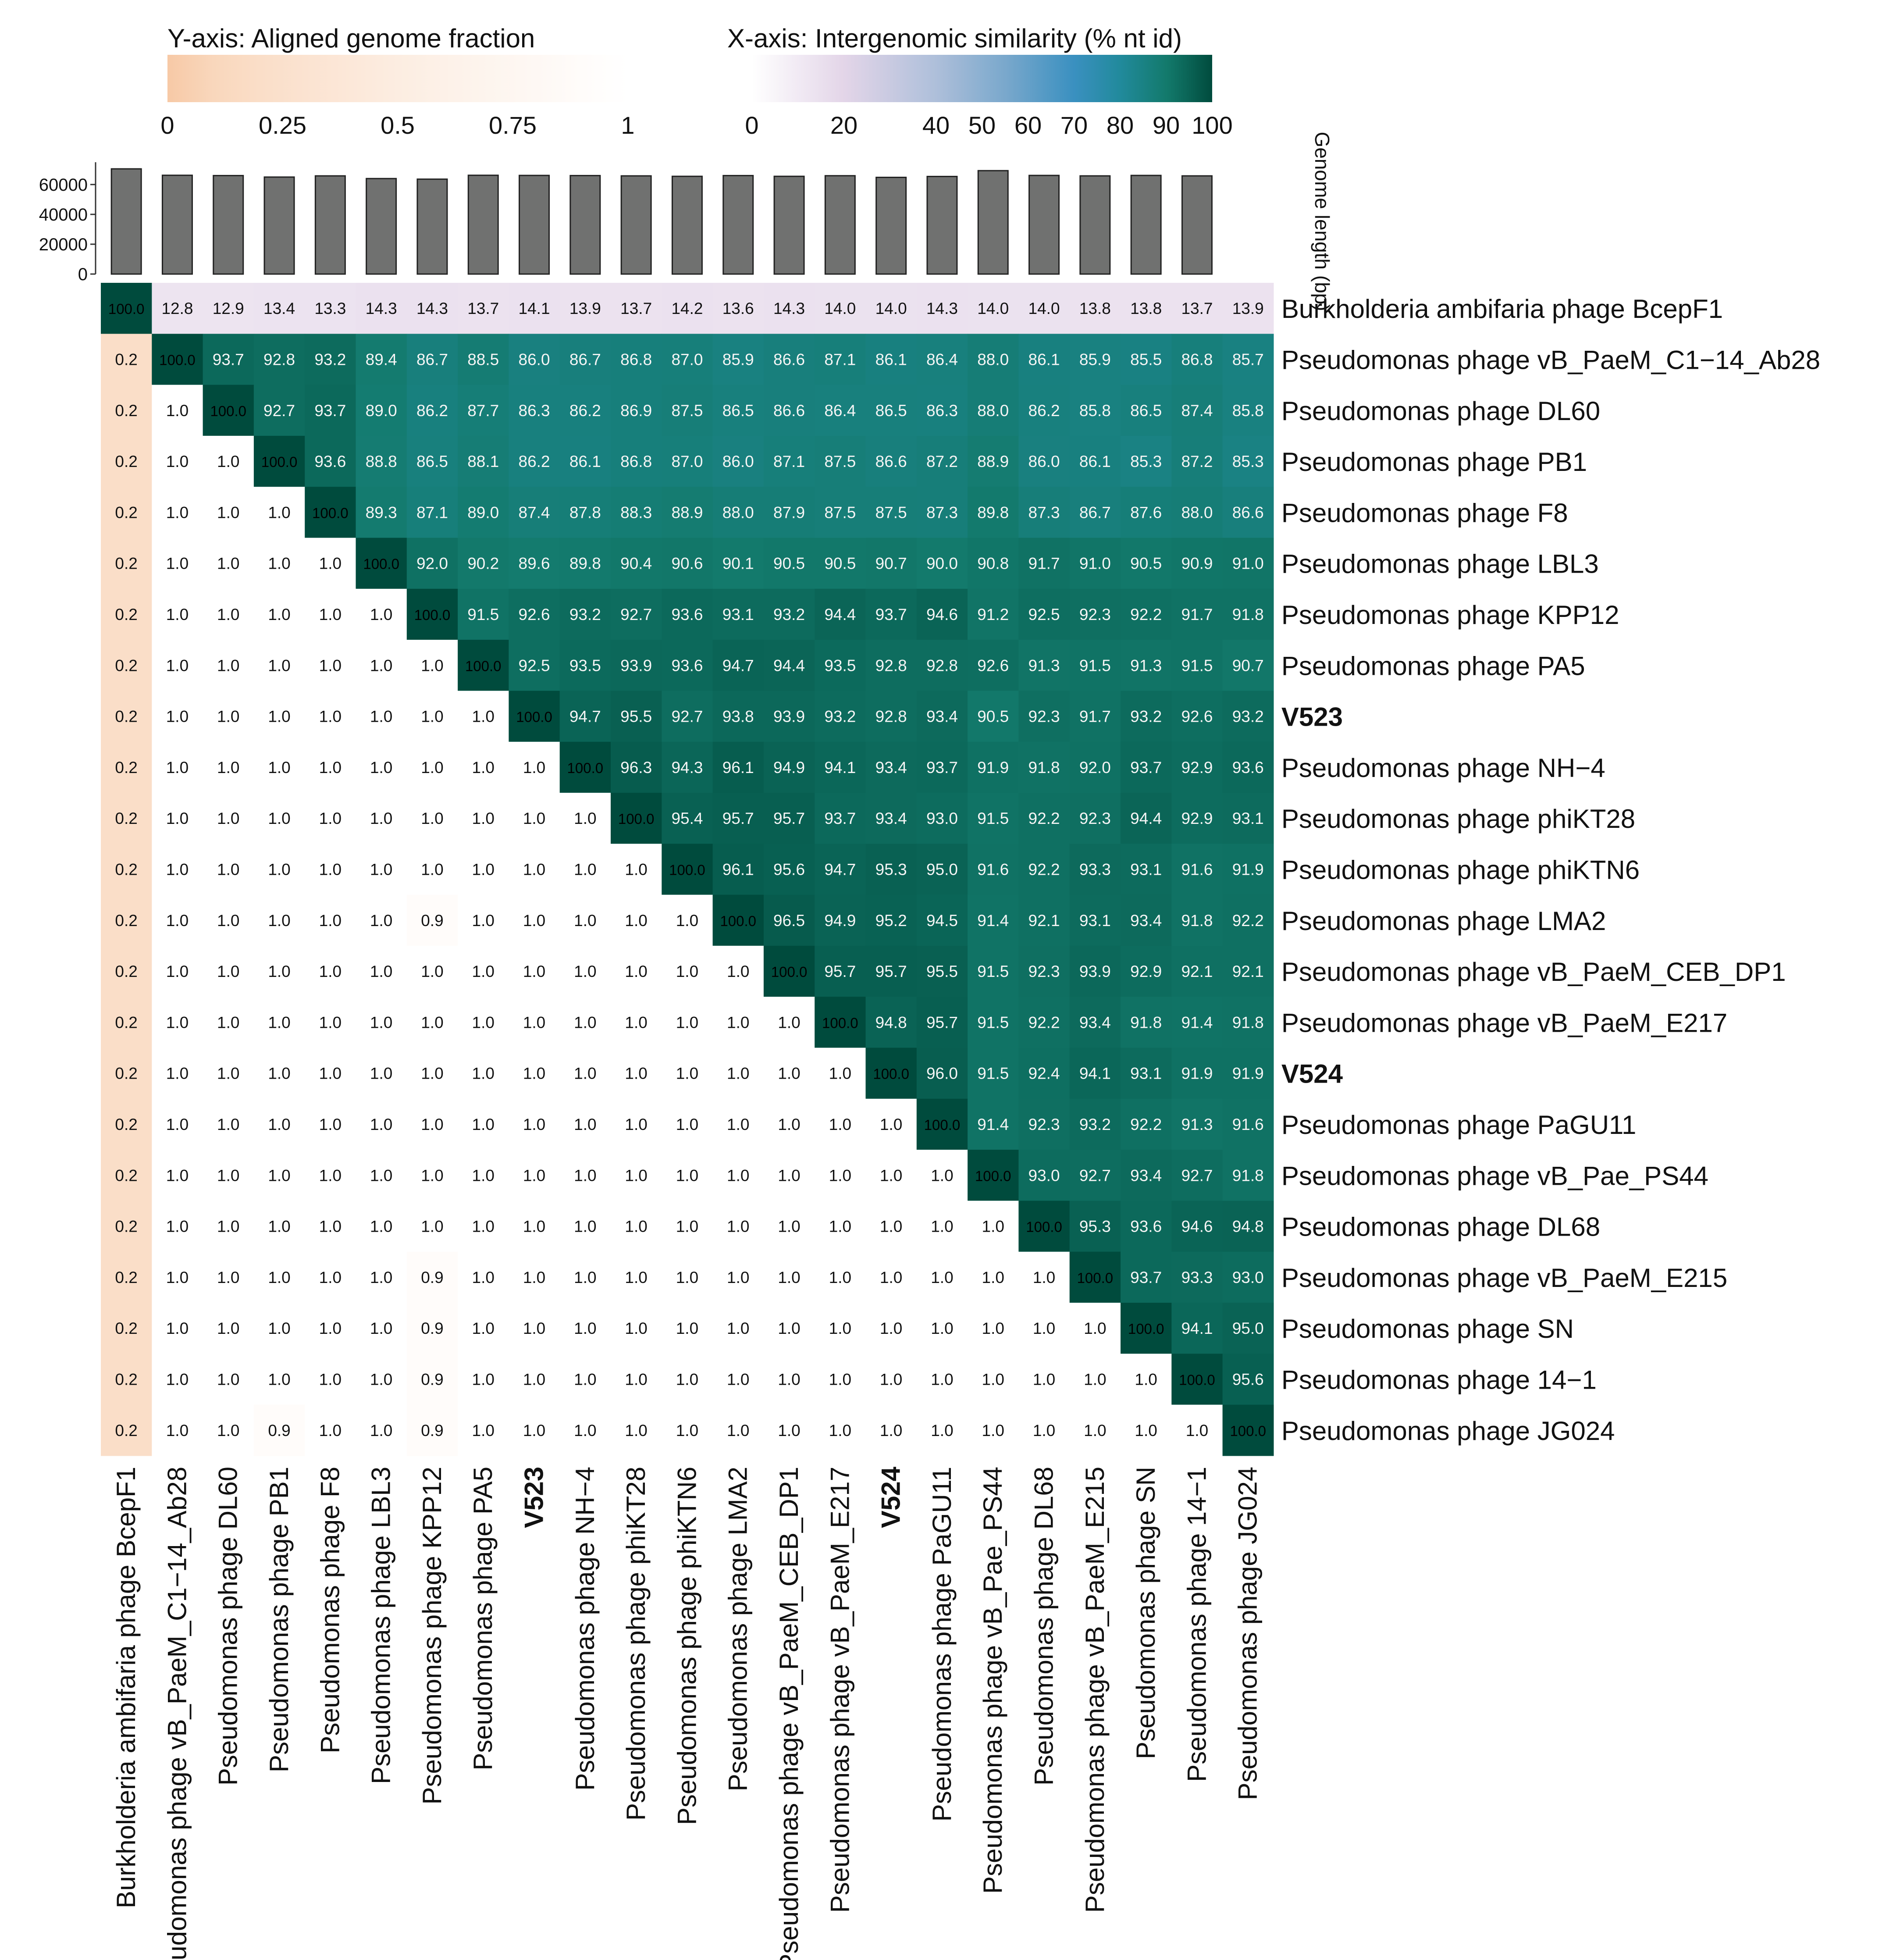 Image resolution: width=1893 pixels, height=1960 pixels. Describe the element at coordinates (1248, 1379) in the screenshot. I see `cell-value: 95.6` at that location.